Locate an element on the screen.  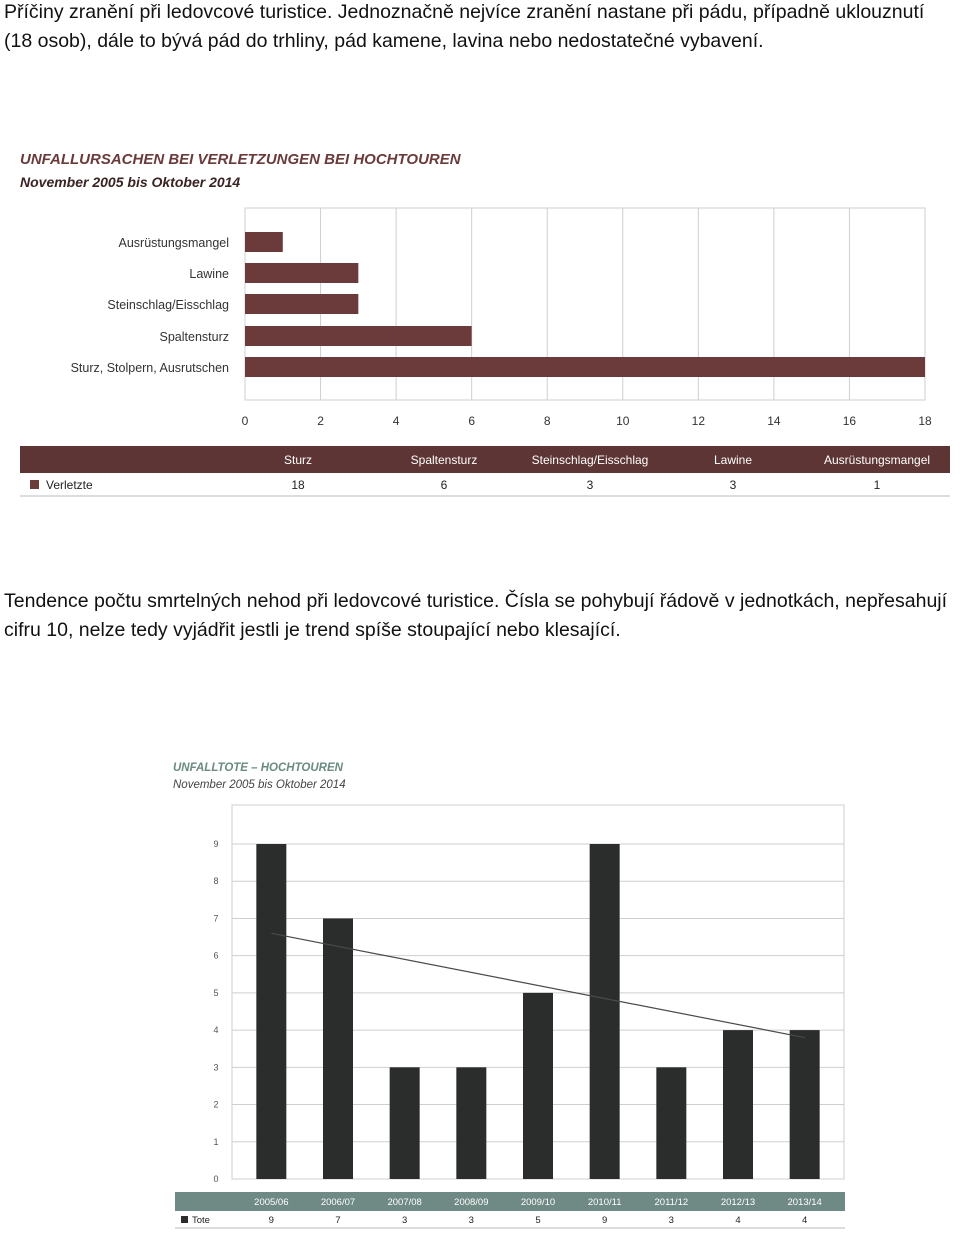
chart1-table-header-band is located at coordinates (485, 459).